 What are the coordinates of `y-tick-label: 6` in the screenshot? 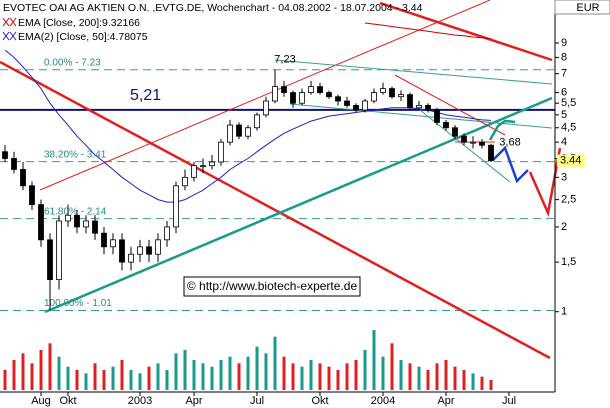 It's located at (564, 92).